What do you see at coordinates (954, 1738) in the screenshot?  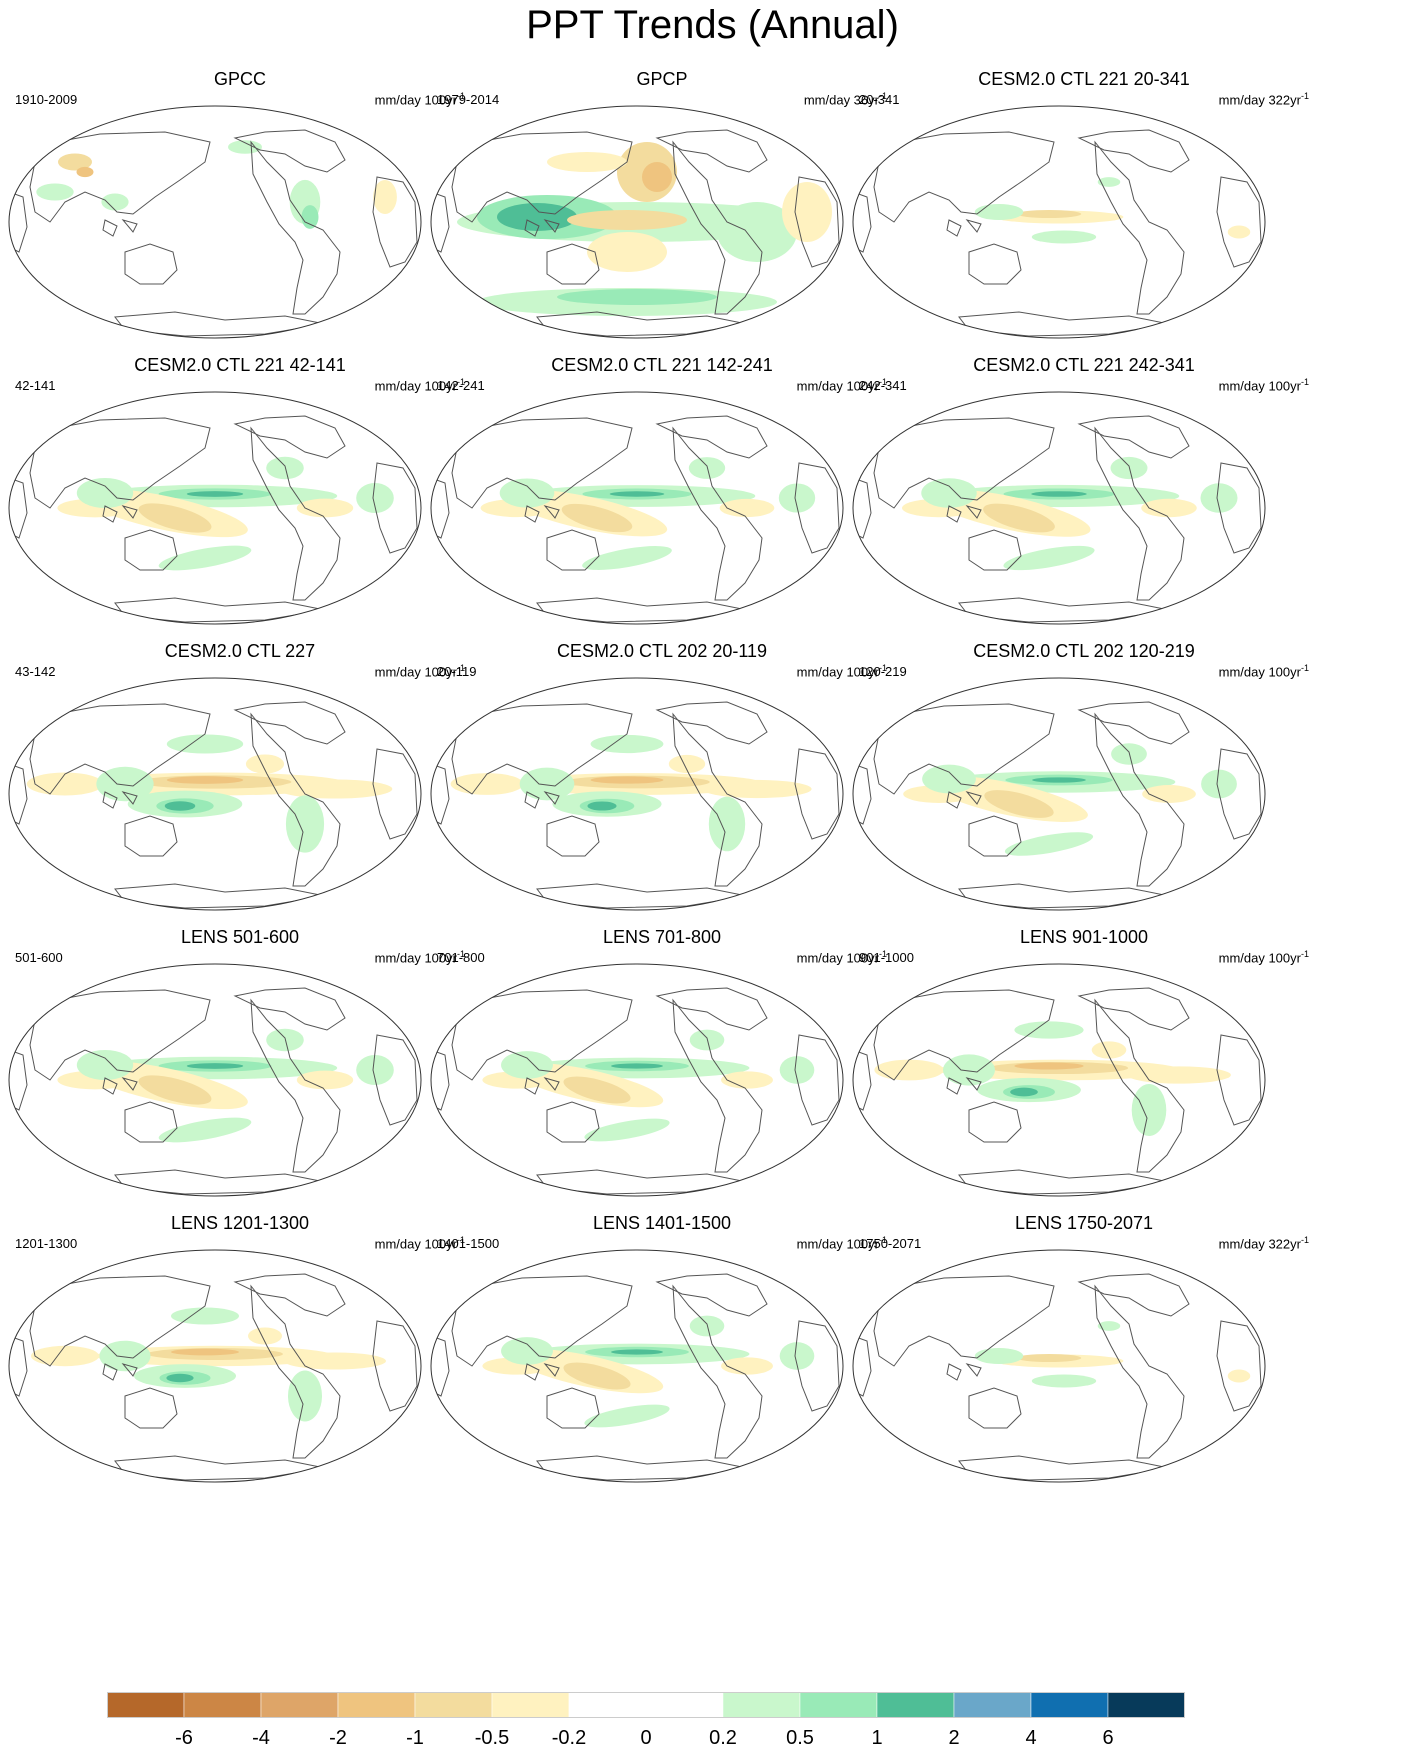 I see `colorbar-tick-label: 2` at bounding box center [954, 1738].